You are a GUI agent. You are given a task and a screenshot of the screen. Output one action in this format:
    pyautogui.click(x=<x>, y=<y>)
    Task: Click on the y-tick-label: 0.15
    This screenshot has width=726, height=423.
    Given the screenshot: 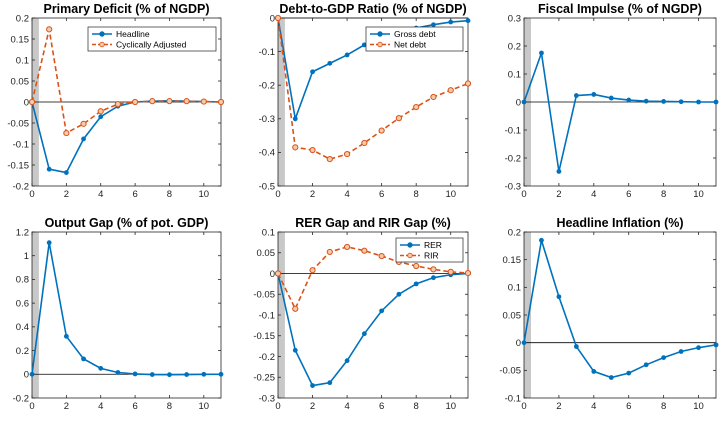 What is the action you would take?
    pyautogui.click(x=20, y=39)
    